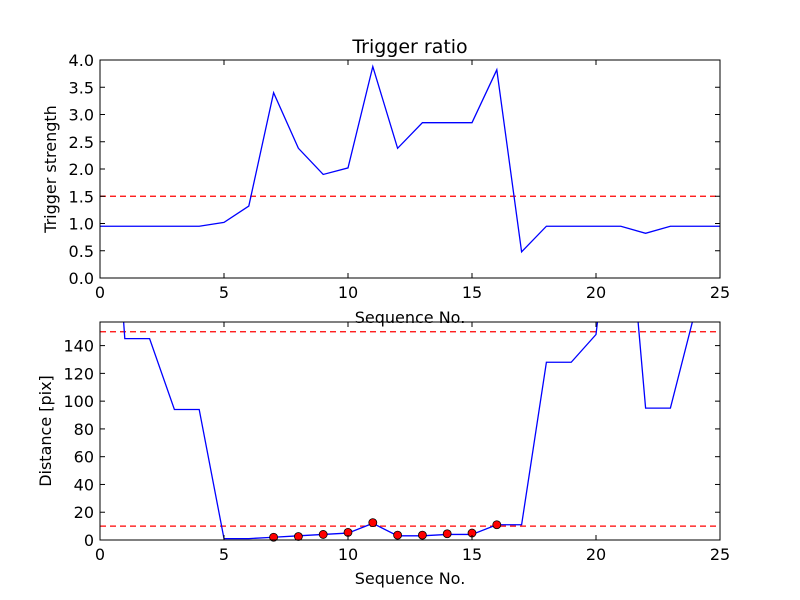  What do you see at coordinates (81, 224) in the screenshot?
I see `y-tick-label: 1.0` at bounding box center [81, 224].